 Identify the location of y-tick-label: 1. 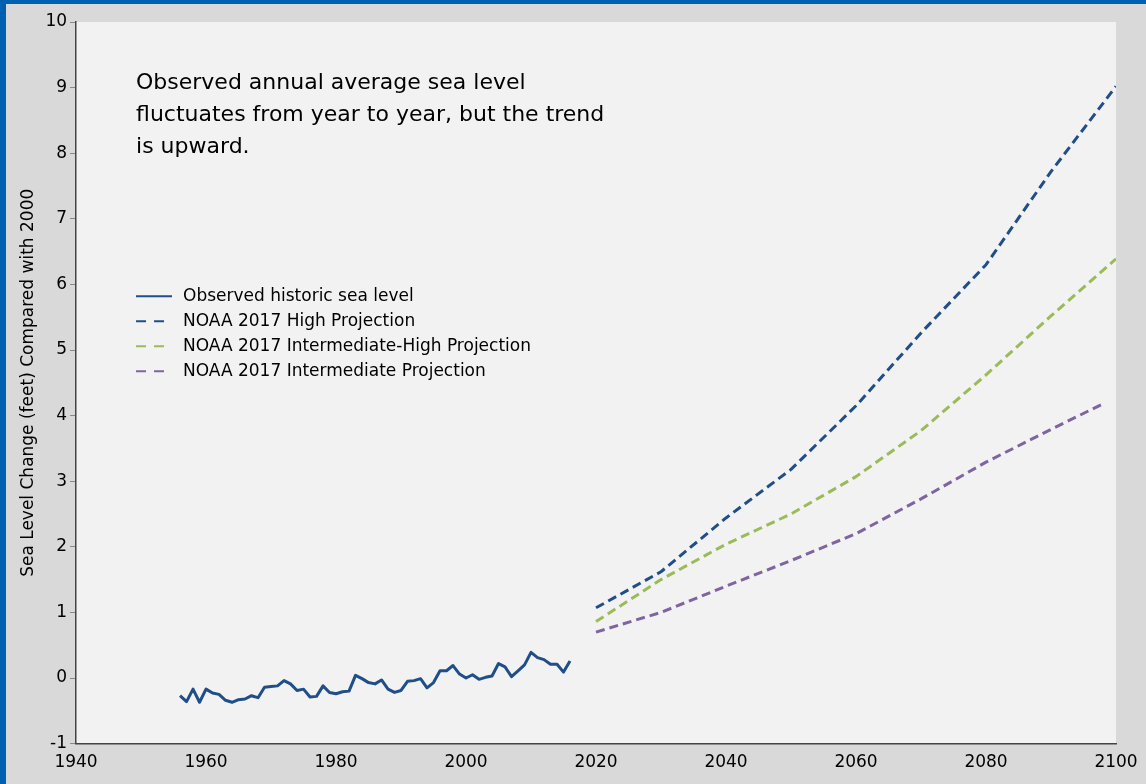
(62, 610).